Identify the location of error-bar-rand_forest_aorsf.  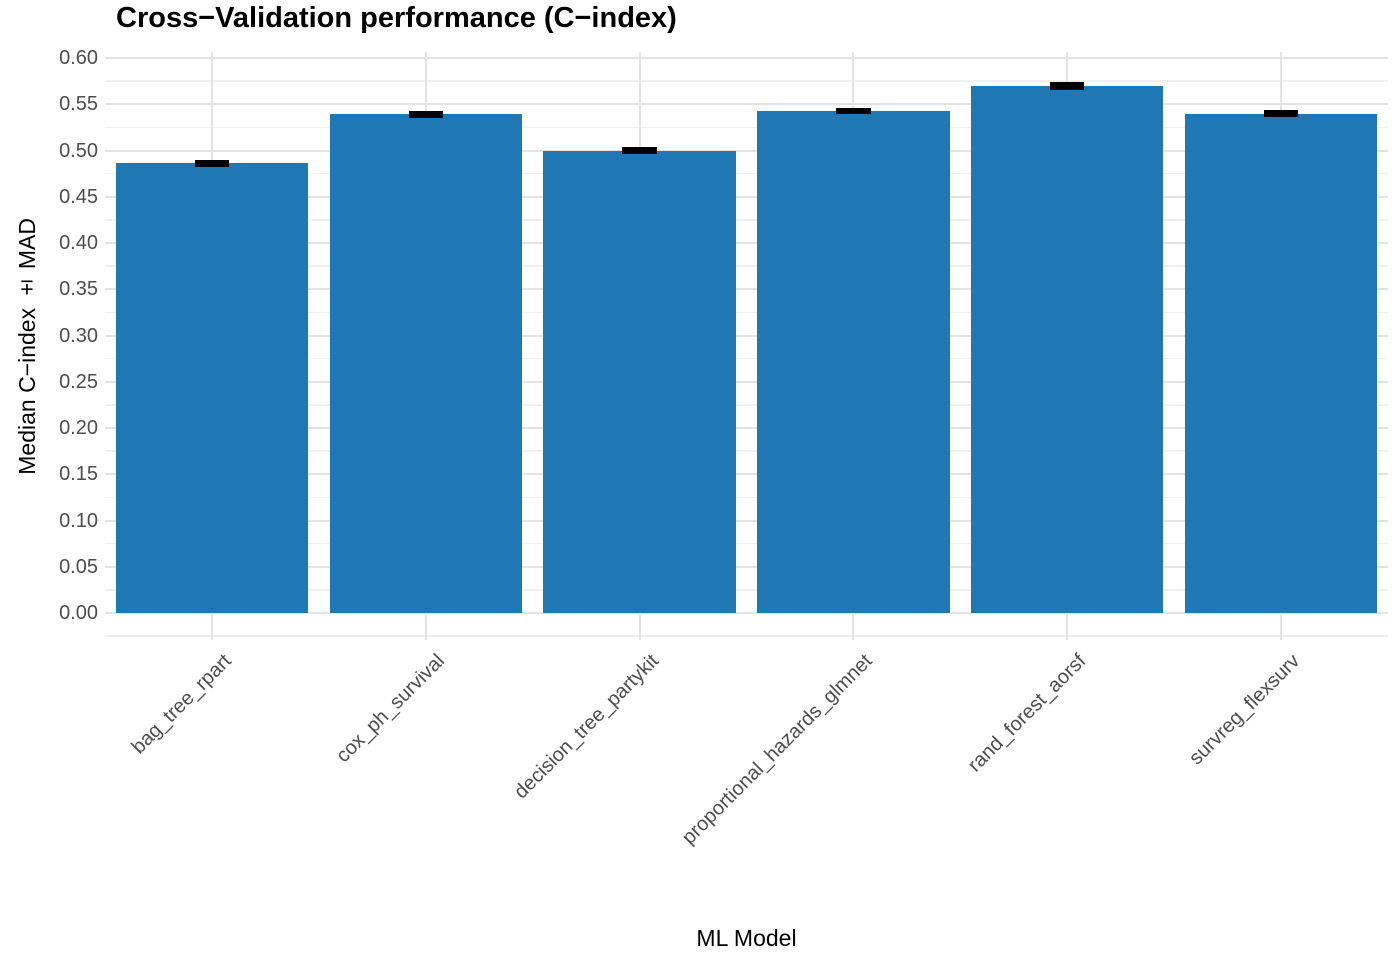
(1067, 85).